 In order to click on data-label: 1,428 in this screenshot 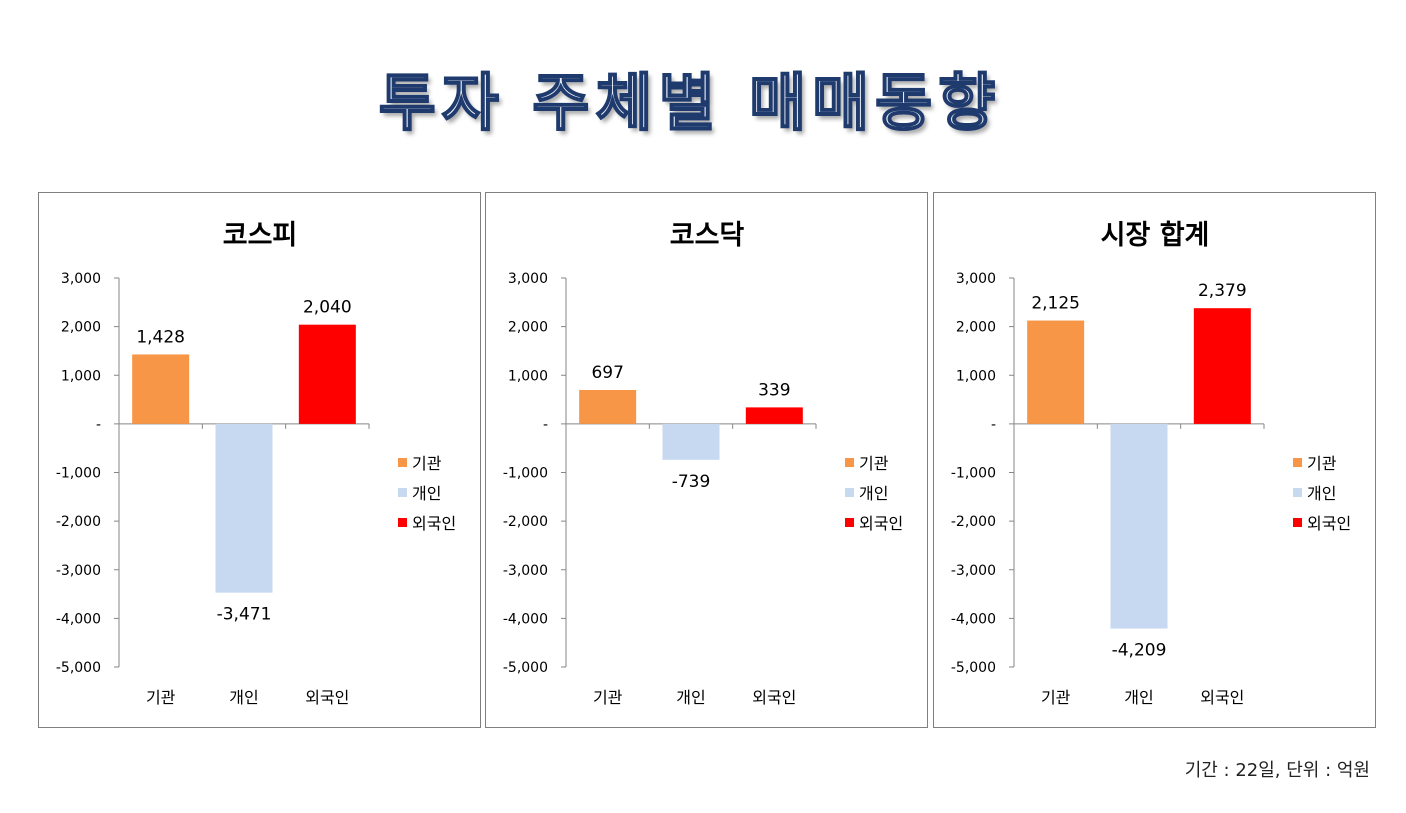, I will do `click(160, 337)`.